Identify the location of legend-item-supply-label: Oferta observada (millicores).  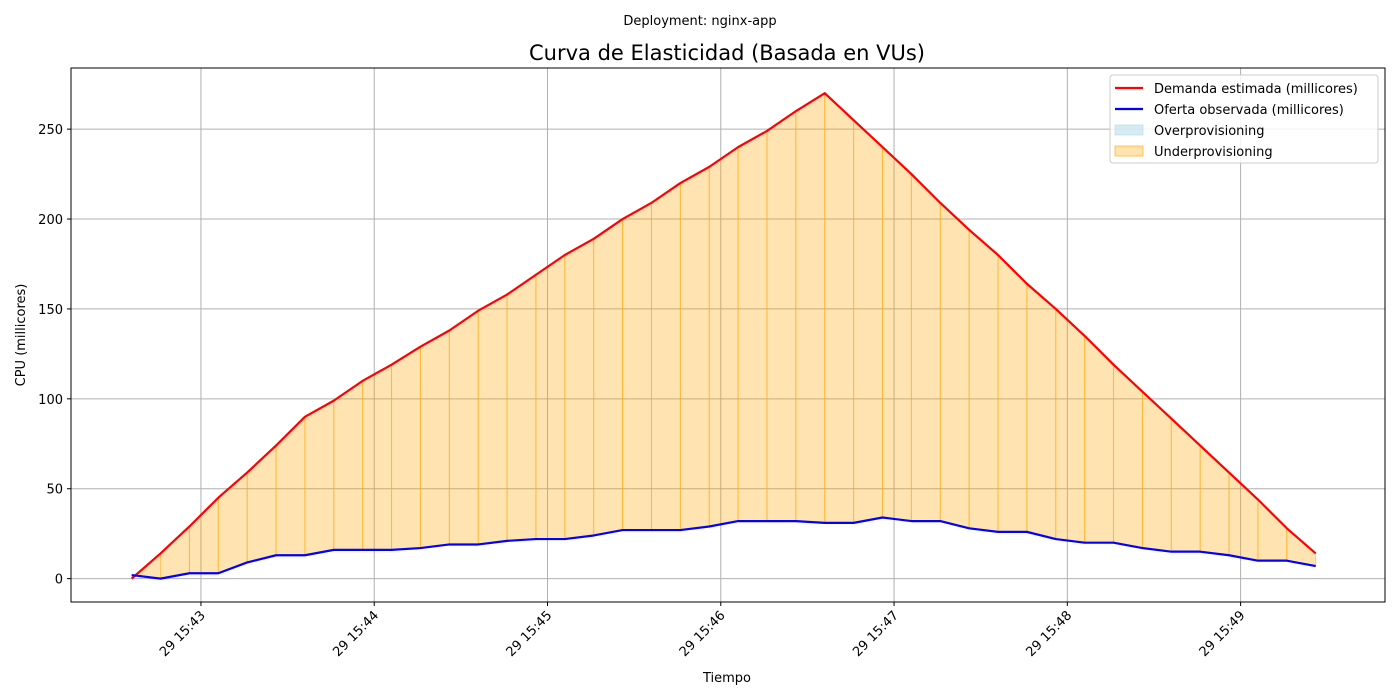
(1249, 110).